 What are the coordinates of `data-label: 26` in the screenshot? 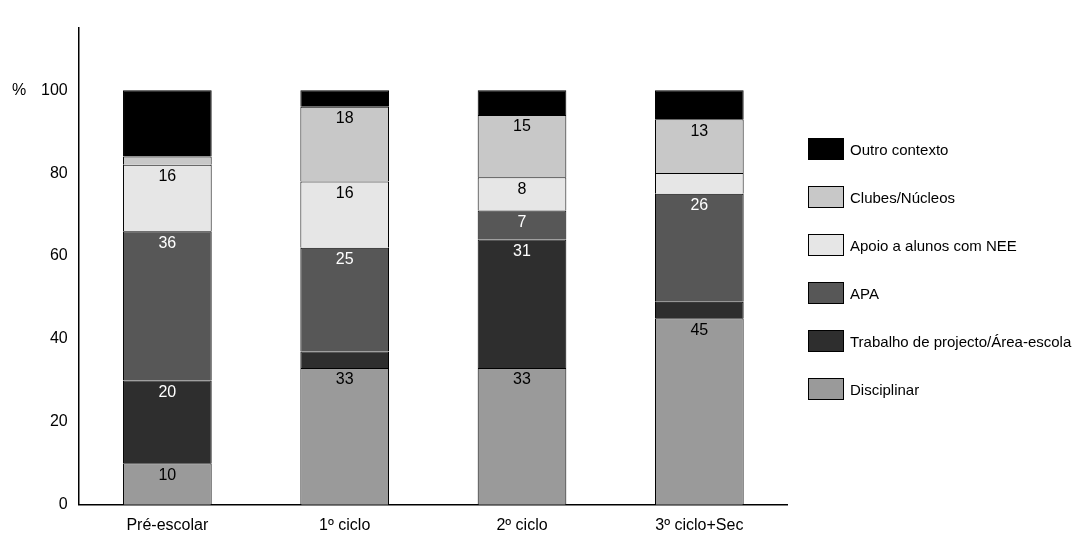 It's located at (699, 205).